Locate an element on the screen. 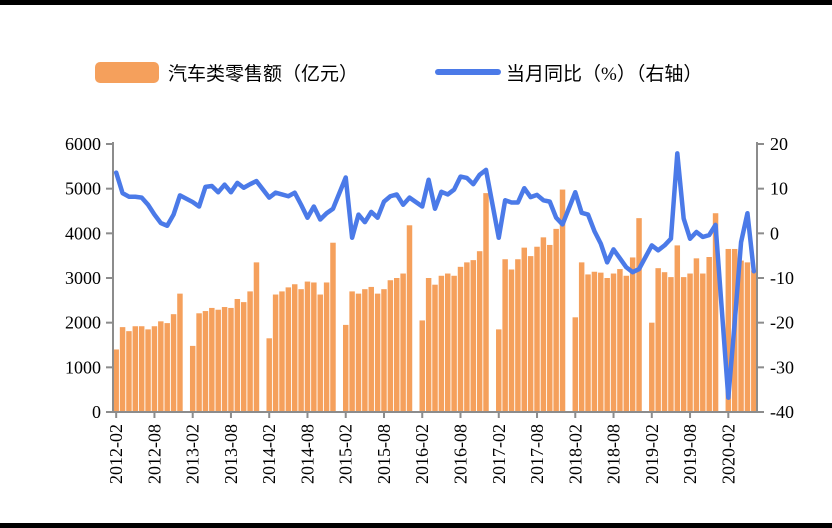 The width and height of the screenshot is (832, 528). x-axis-label: 2016-08 is located at coordinates (461, 454).